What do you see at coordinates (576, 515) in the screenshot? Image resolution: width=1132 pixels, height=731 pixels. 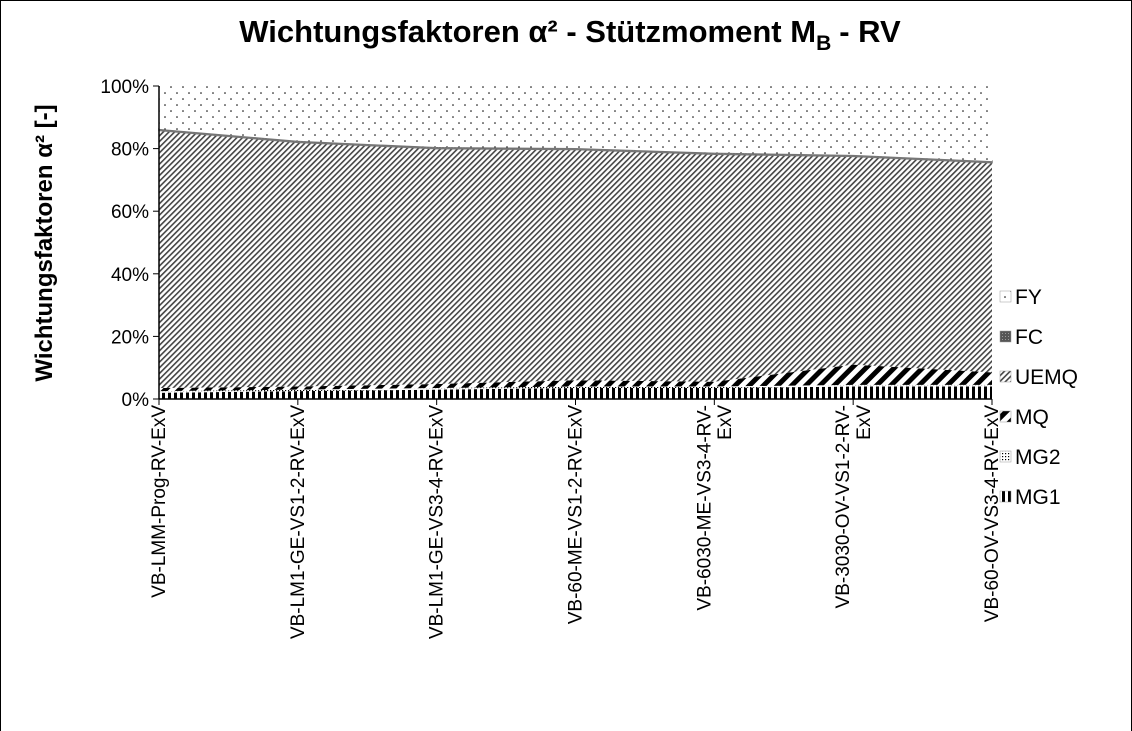 I see `x-tick-label: VB-60-ME-VS1-2-RV-ExV` at bounding box center [576, 515].